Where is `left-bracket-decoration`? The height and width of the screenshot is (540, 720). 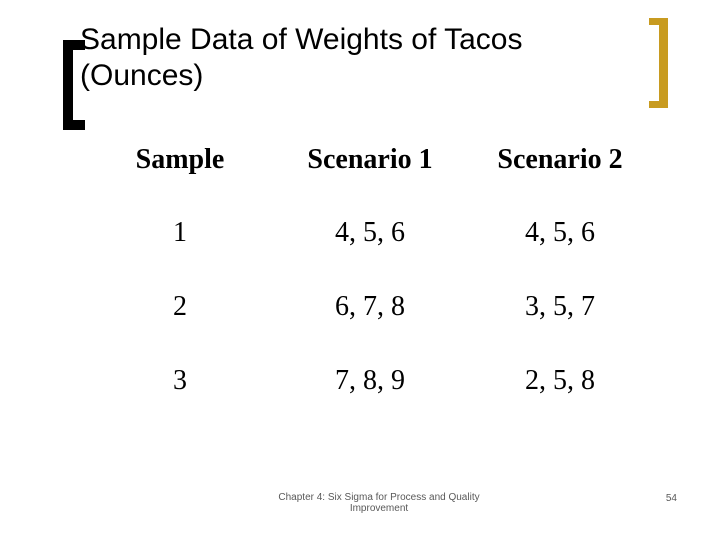
left-bracket-decoration is located at coordinates (74, 85).